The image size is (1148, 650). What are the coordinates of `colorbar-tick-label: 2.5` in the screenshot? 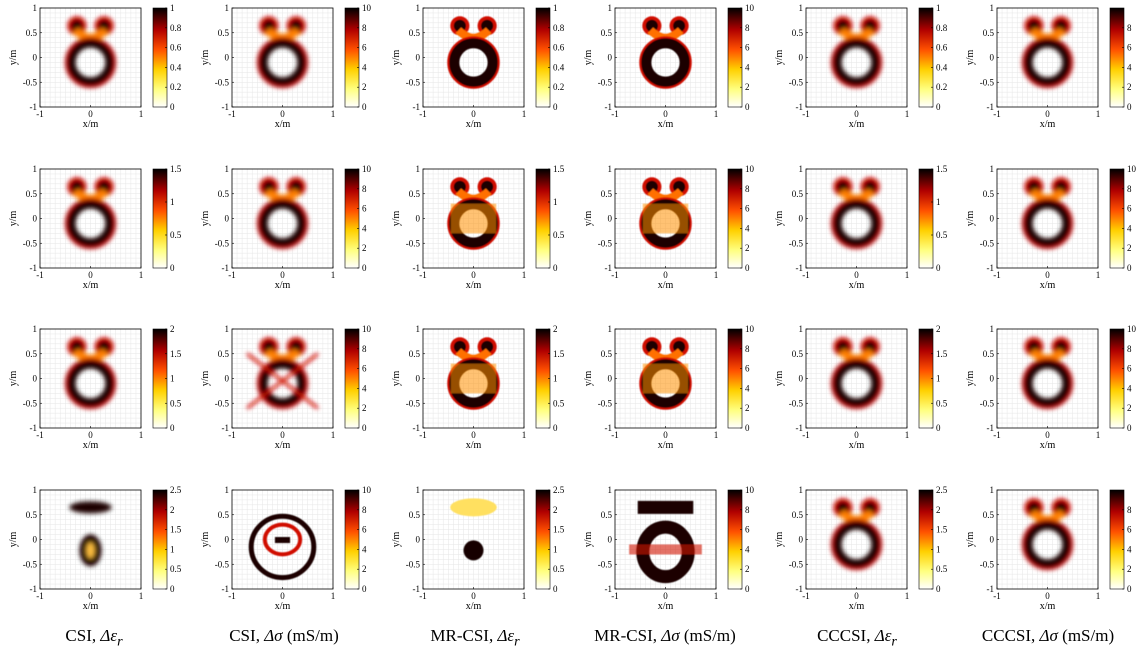 It's located at (942, 490).